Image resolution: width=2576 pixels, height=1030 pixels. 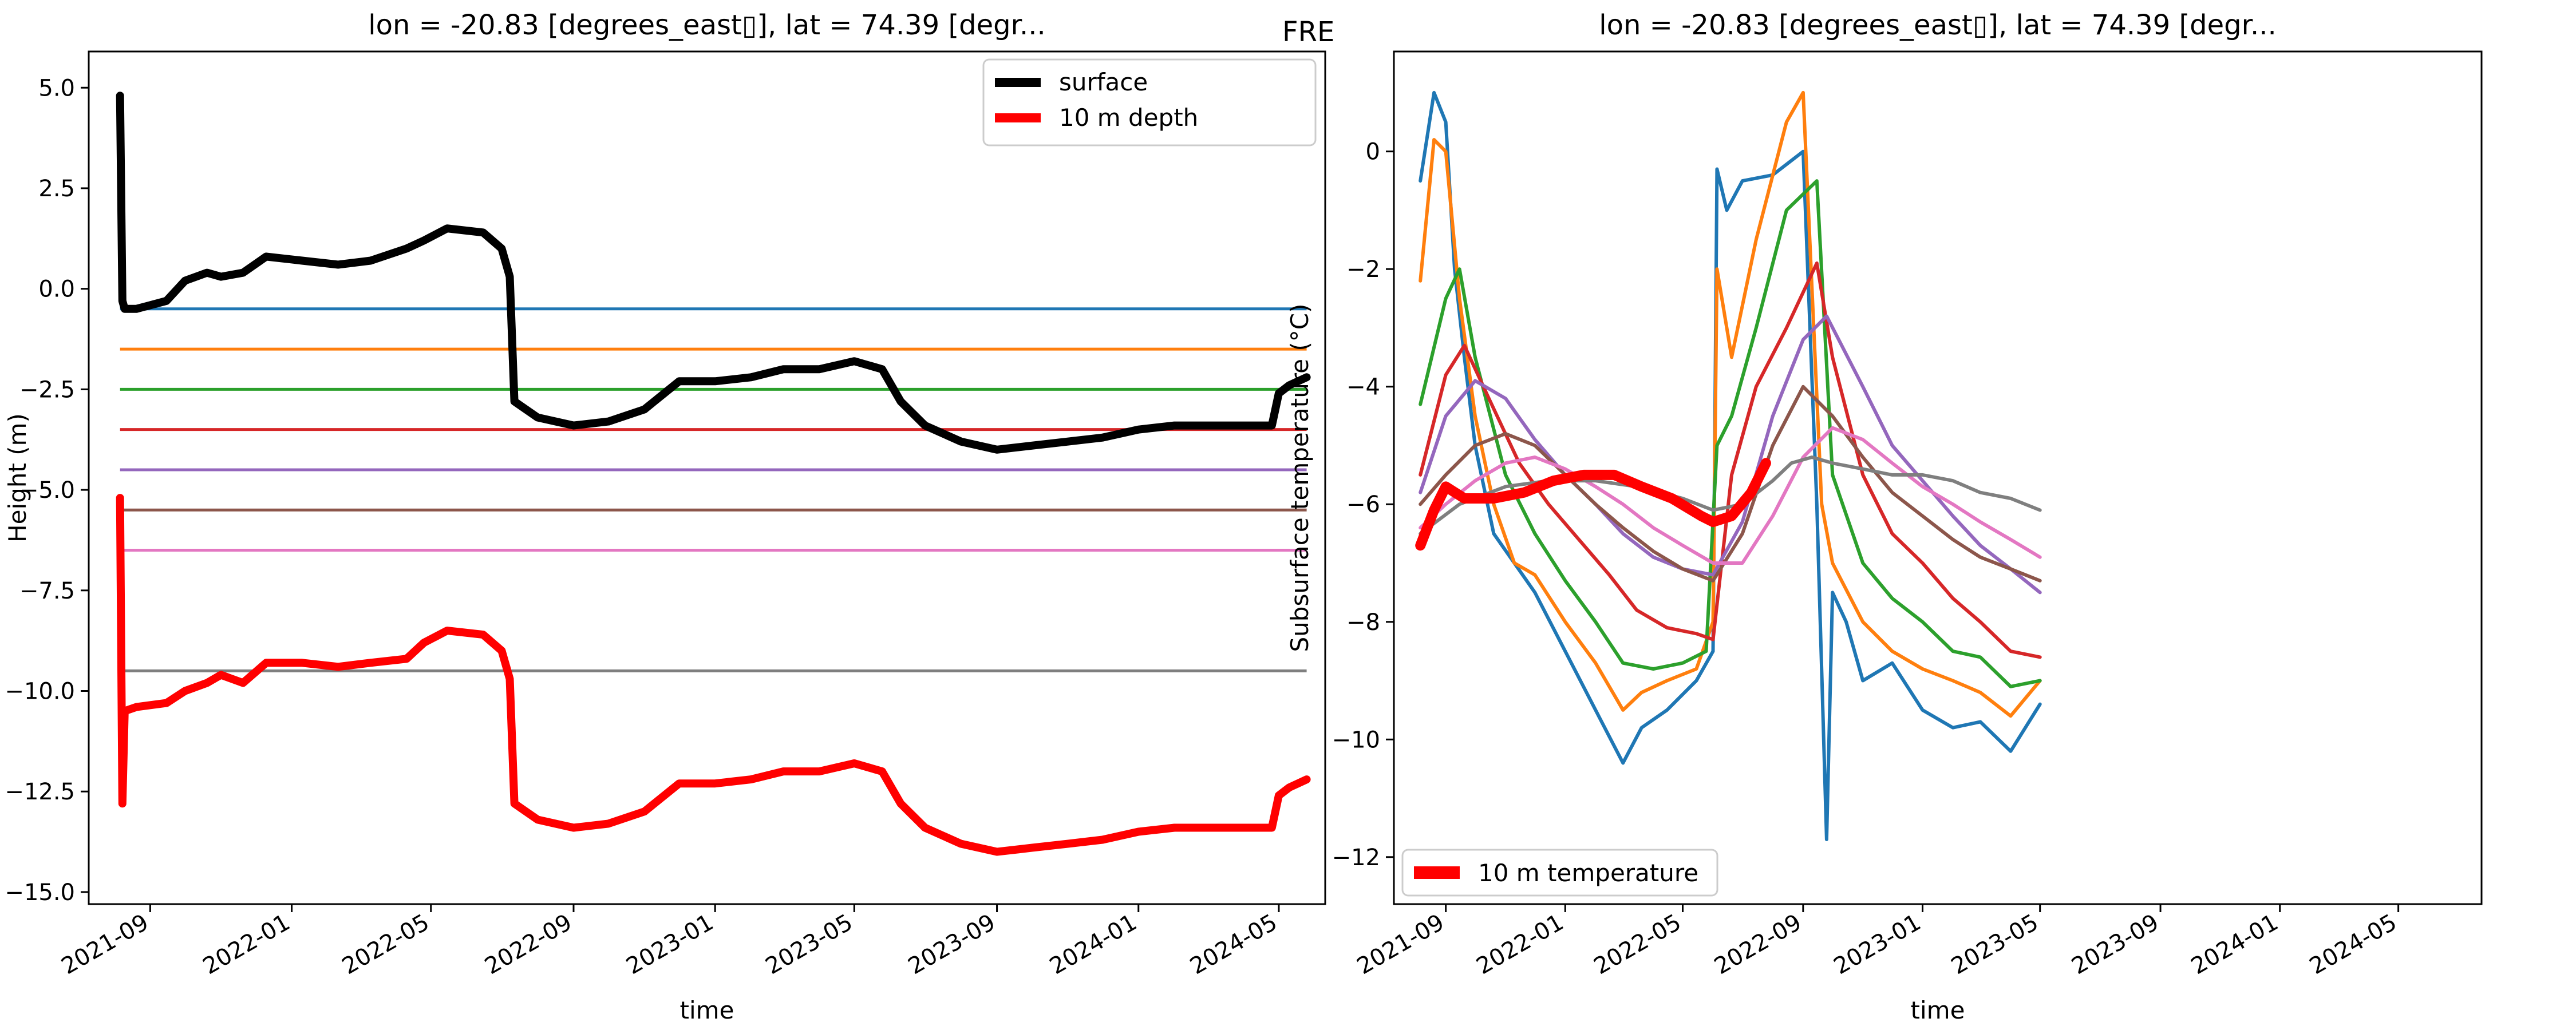 I want to click on left-legend: surface 10 m depth, so click(x=1149, y=102).